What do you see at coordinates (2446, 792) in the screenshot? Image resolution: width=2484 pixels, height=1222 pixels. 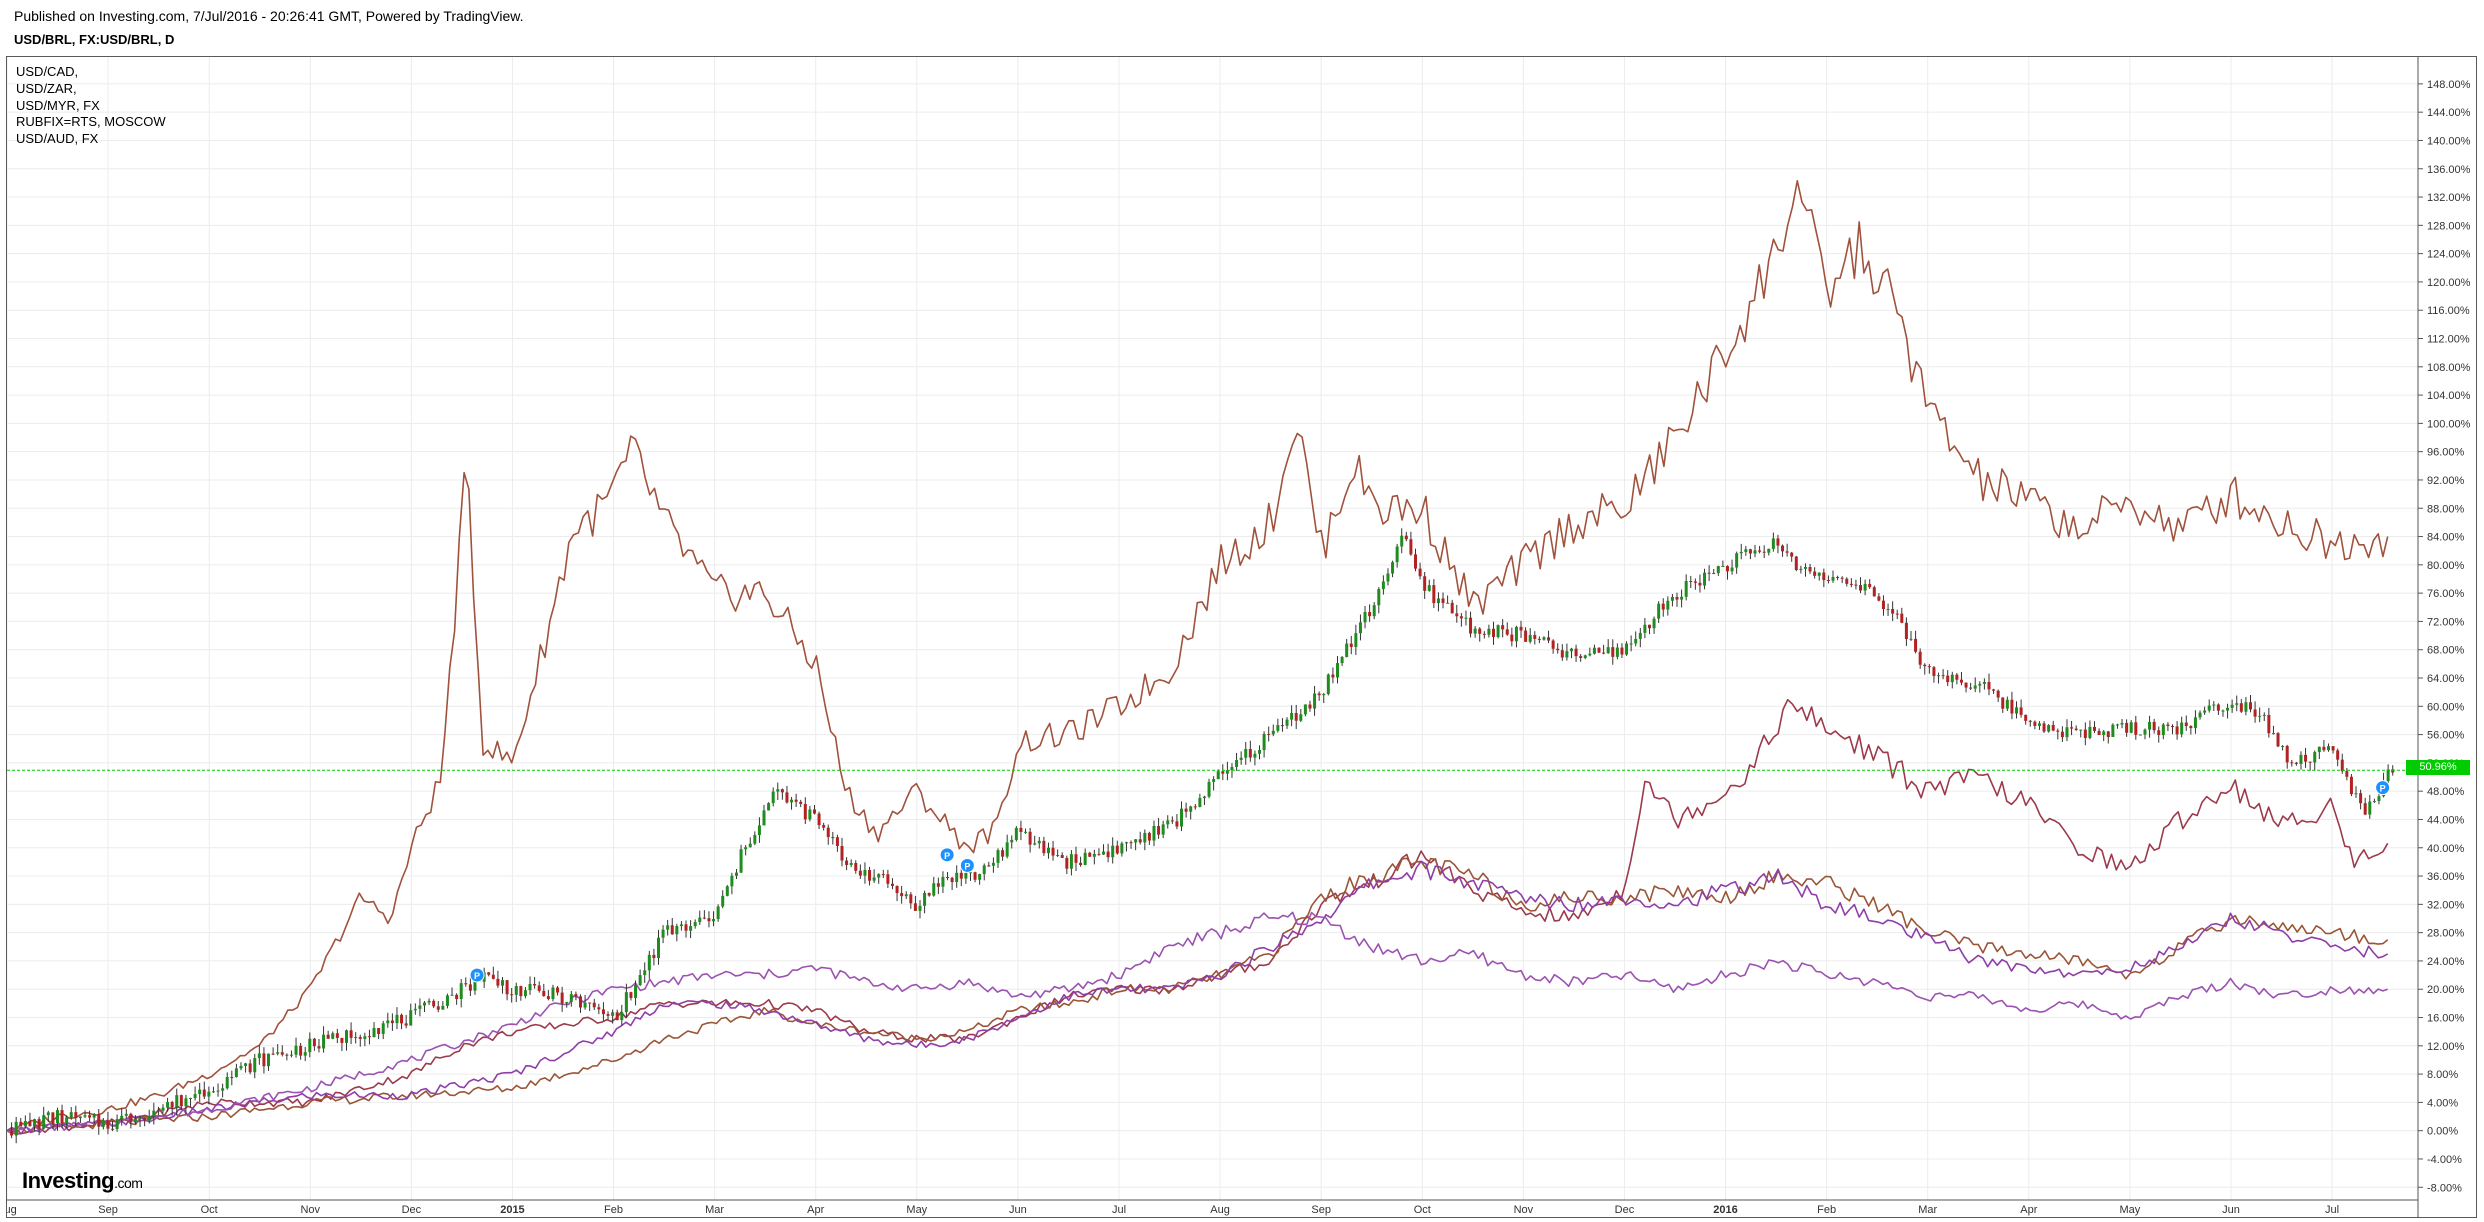 I see `y-tick-label: 48.00%` at bounding box center [2446, 792].